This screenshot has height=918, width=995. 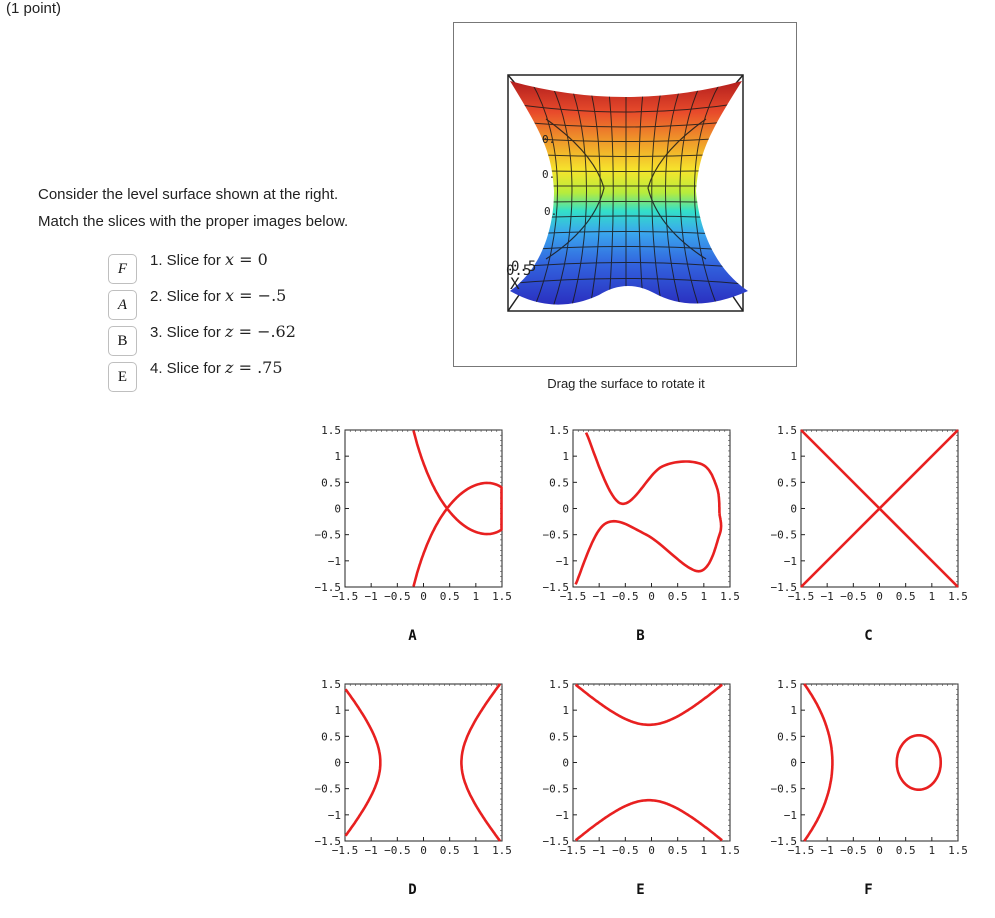 I want to click on axis-label-1: 0., so click(x=548, y=139).